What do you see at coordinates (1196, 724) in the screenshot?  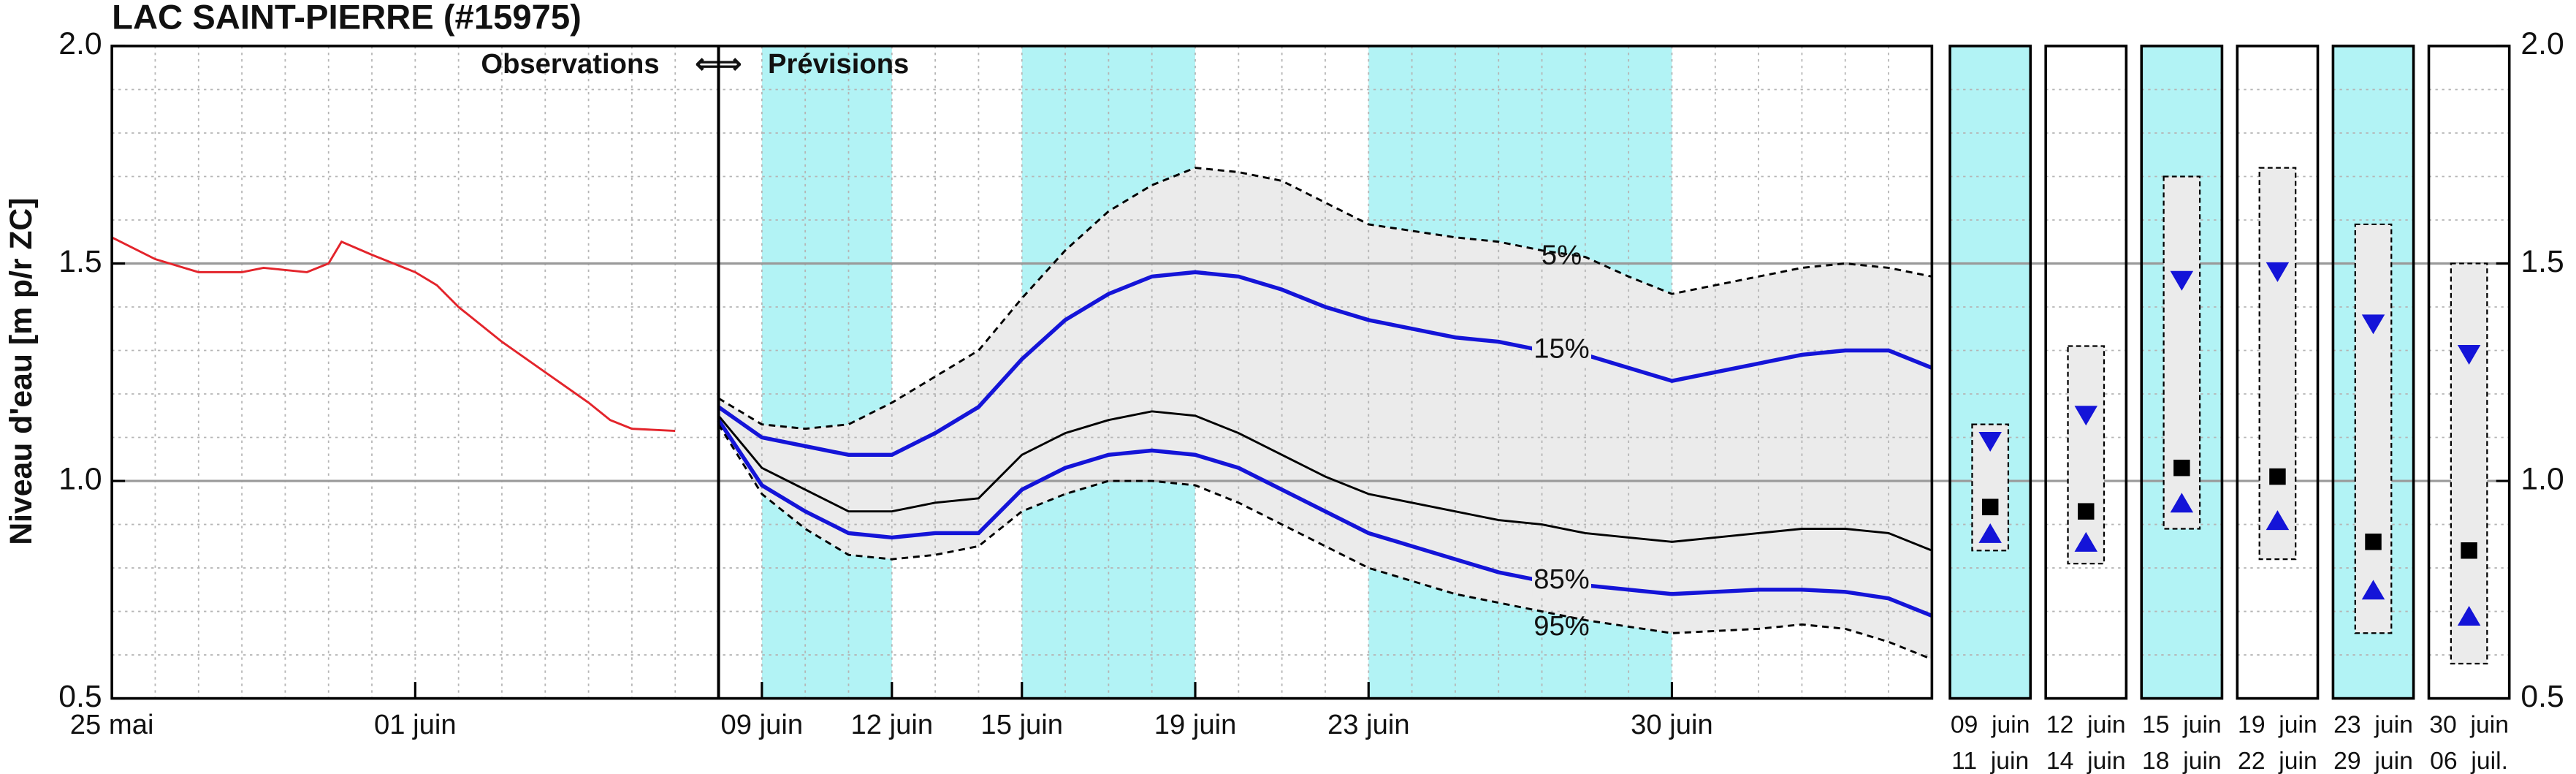 I see `x-tick-label: 19 juin` at bounding box center [1196, 724].